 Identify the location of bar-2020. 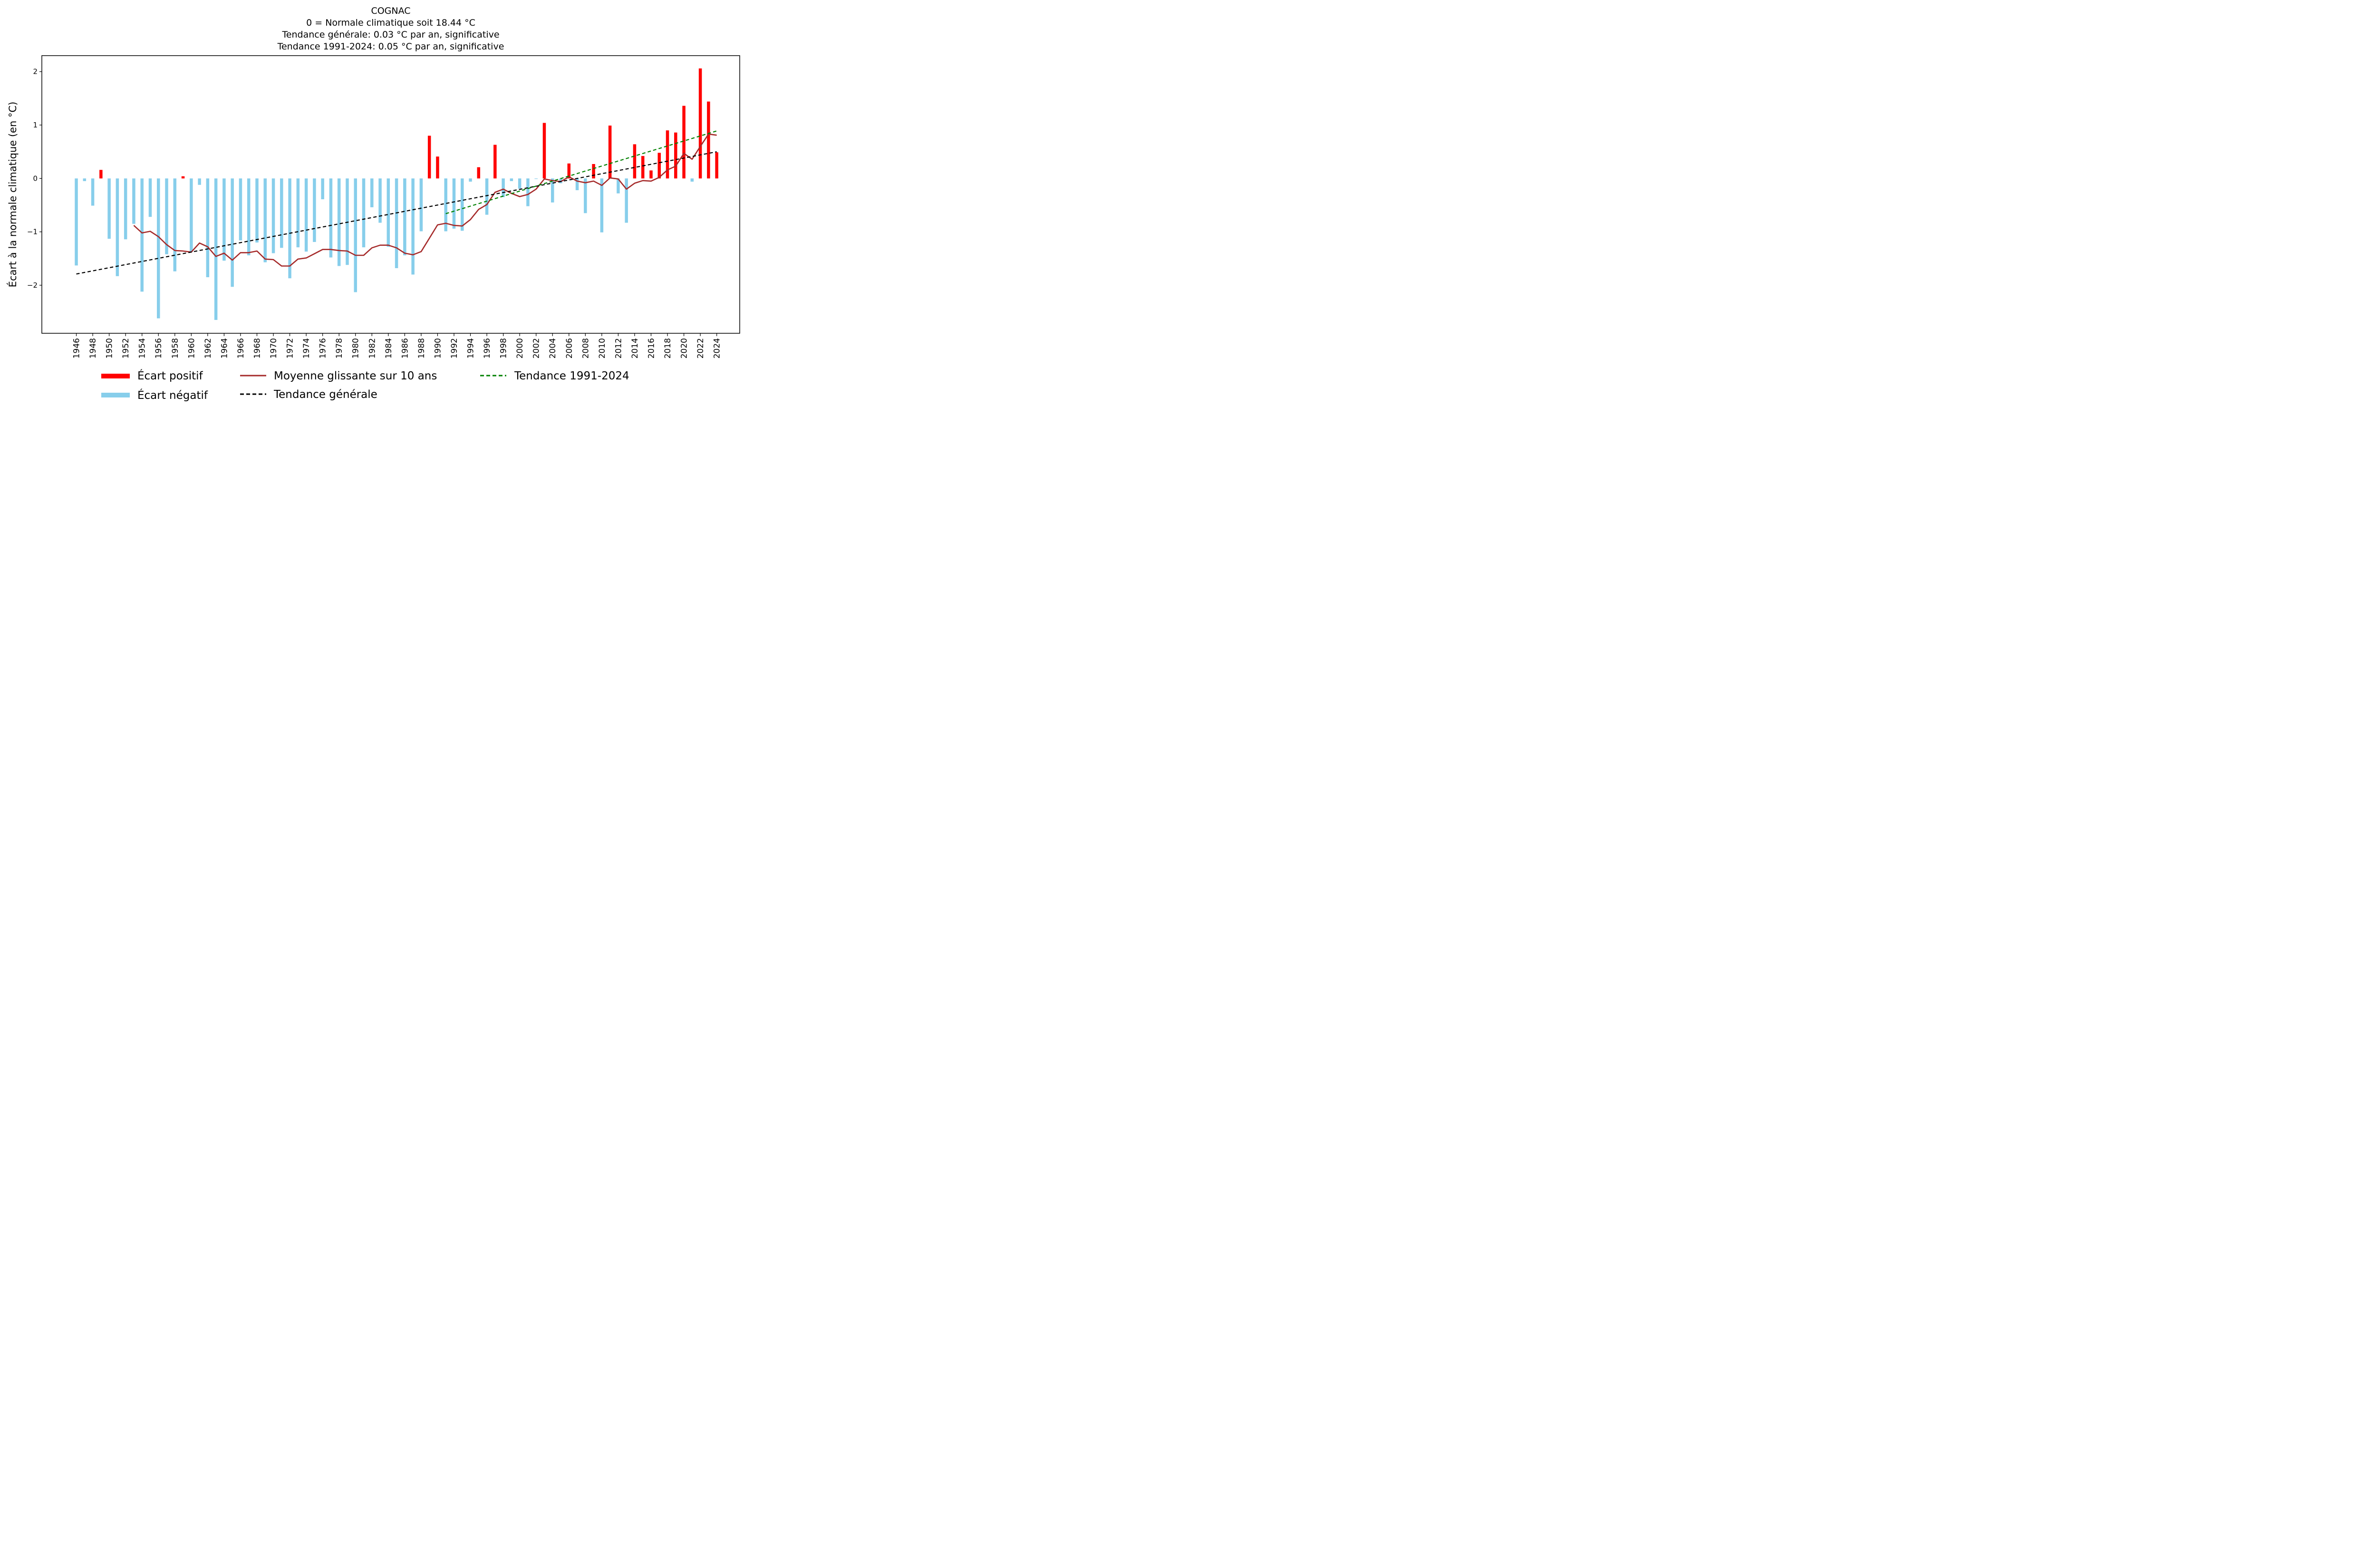
(684, 142).